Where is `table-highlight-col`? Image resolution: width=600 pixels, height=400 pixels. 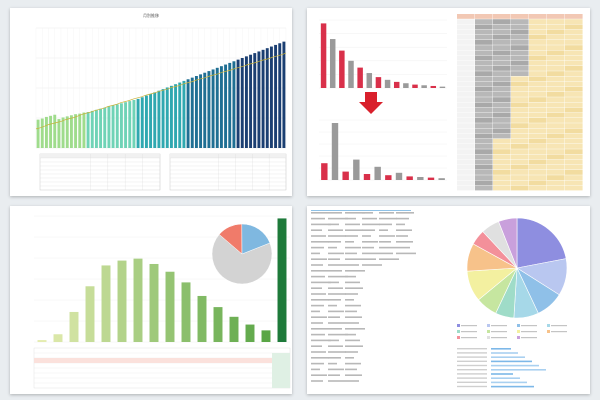 table-highlight-col is located at coordinates (281, 370).